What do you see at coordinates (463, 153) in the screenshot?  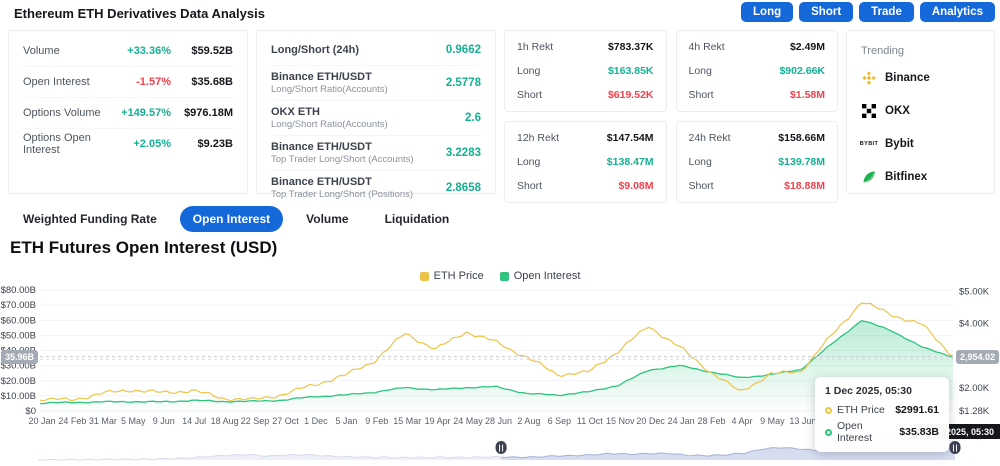 I see `ratio-value: 3.2283` at bounding box center [463, 153].